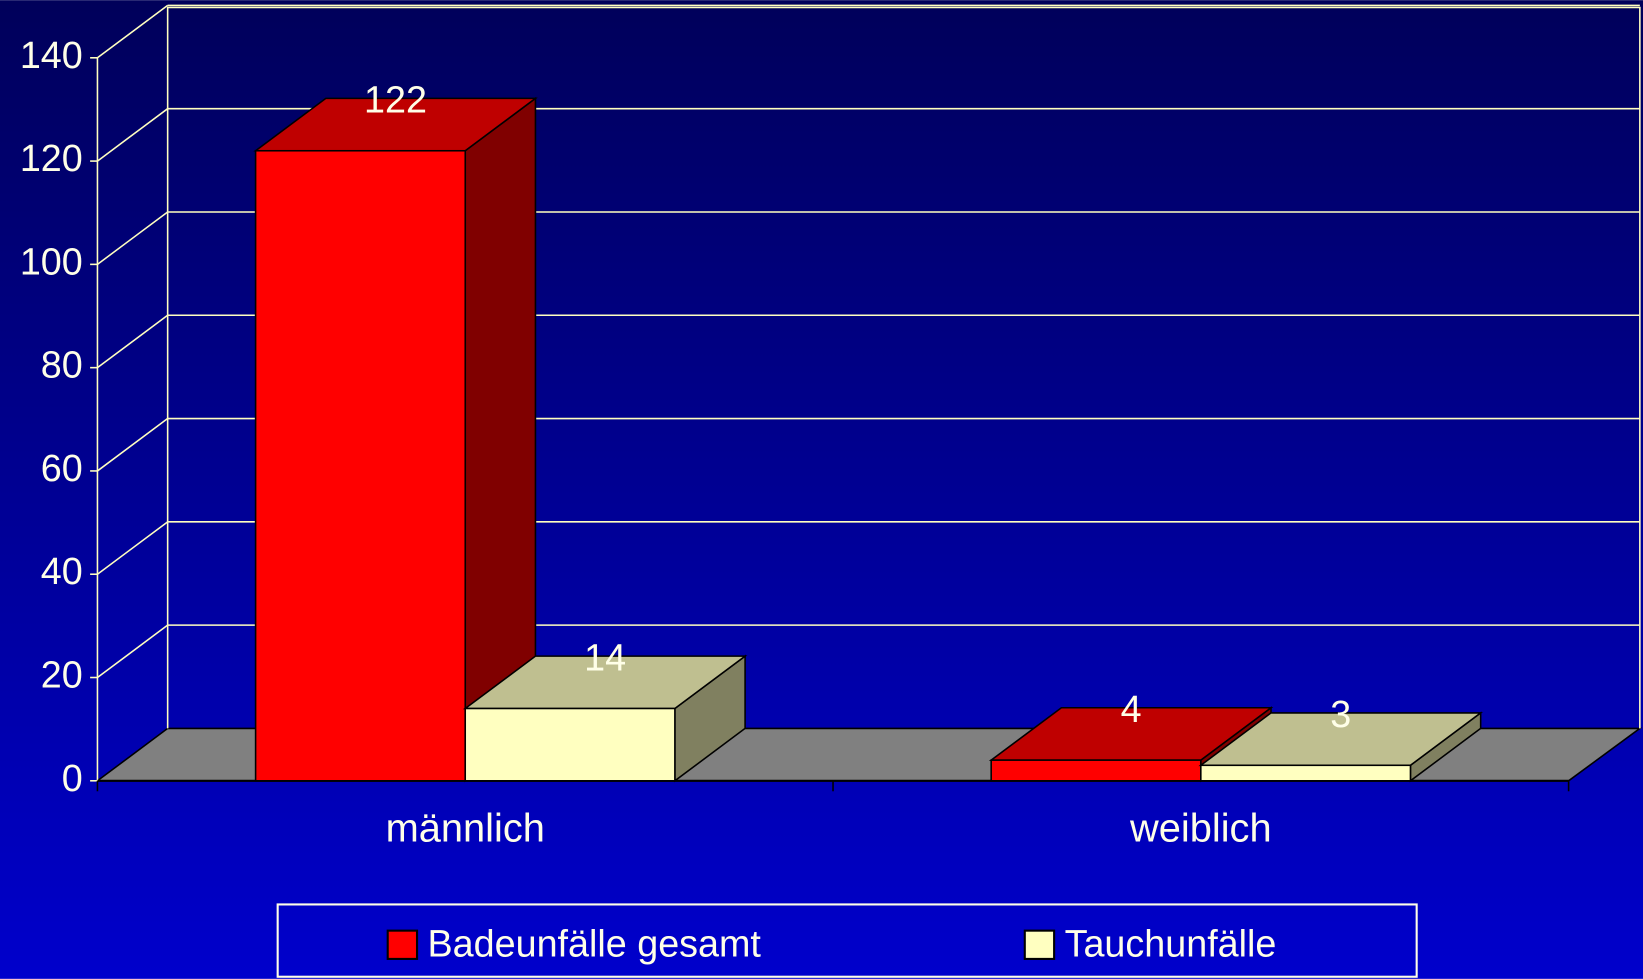 The width and height of the screenshot is (1643, 979). Describe the element at coordinates (465, 829) in the screenshot. I see `x-tick-label: männlich` at that location.